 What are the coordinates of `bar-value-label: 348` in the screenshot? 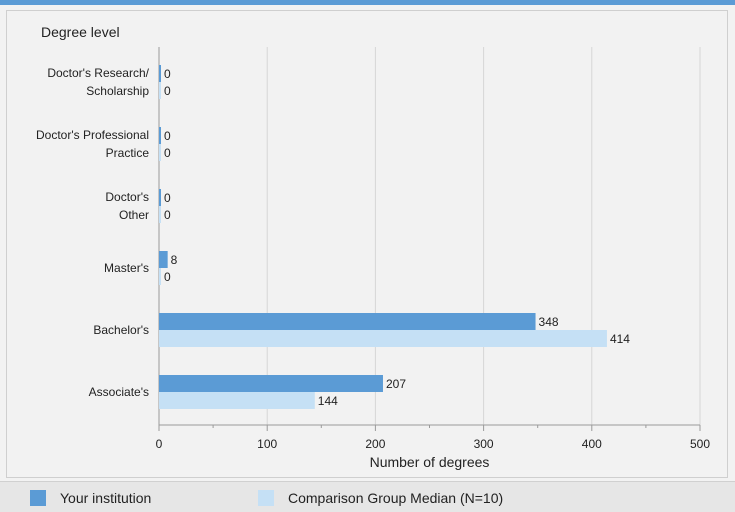 It's located at (549, 322).